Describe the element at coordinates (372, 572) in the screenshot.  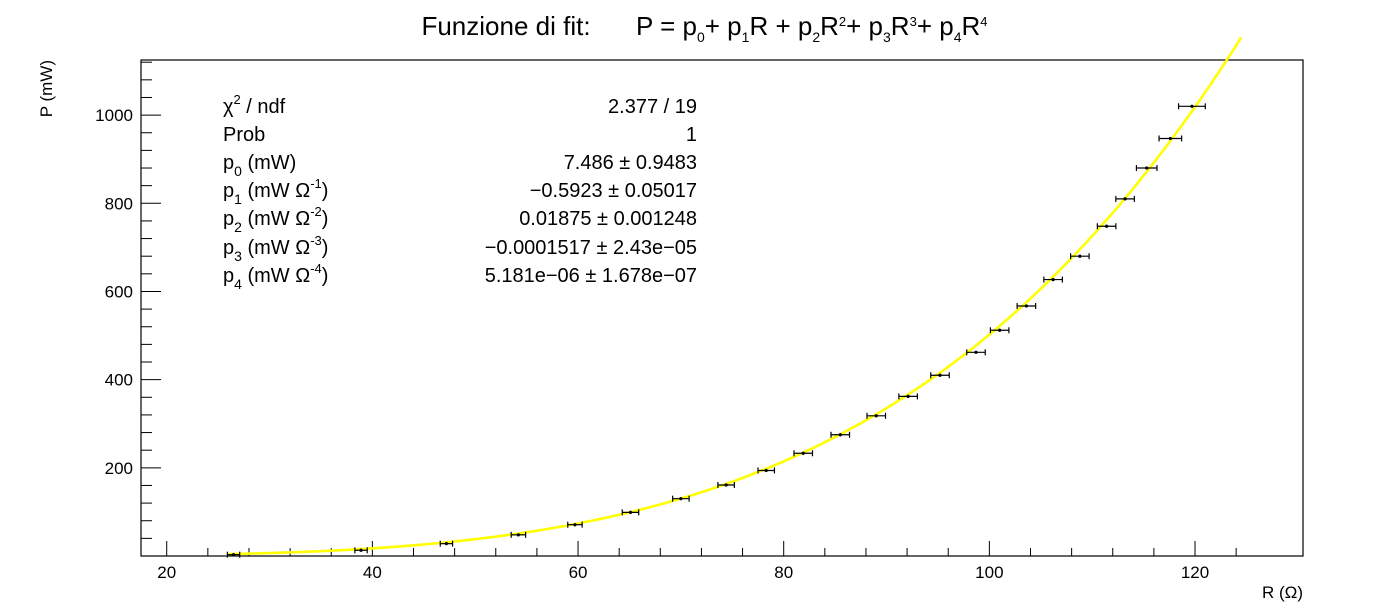
I see `x-tick-label: 40` at that location.